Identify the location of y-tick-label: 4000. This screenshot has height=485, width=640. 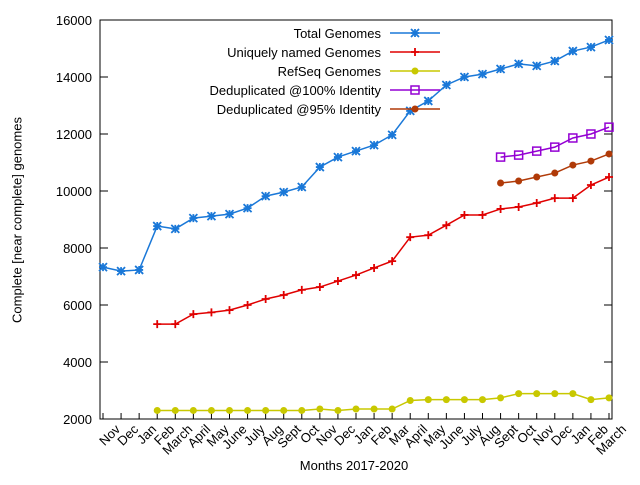
(77, 362).